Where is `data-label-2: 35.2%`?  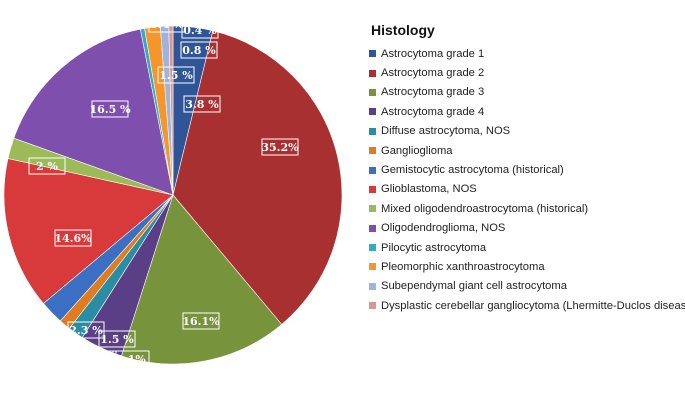
data-label-2: 35.2% is located at coordinates (280, 147).